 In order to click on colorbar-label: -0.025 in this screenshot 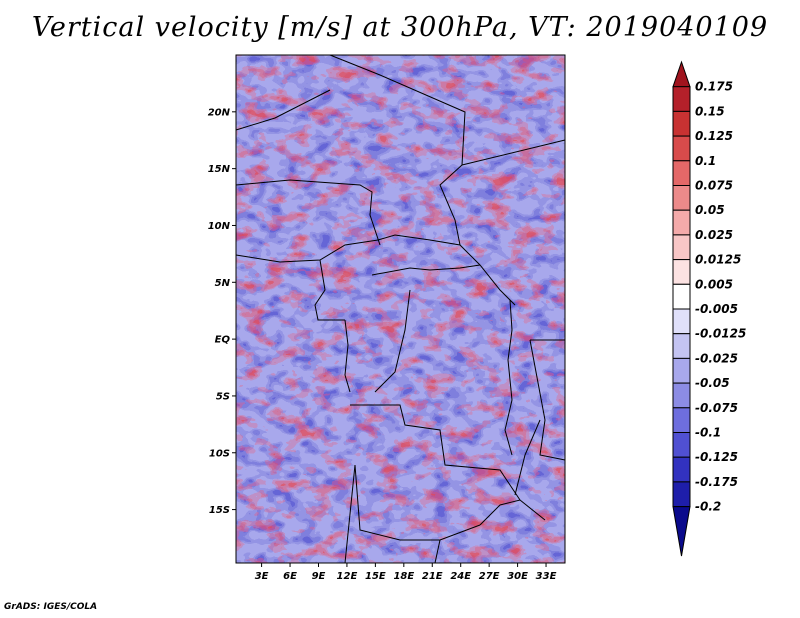, I will do `click(716, 358)`.